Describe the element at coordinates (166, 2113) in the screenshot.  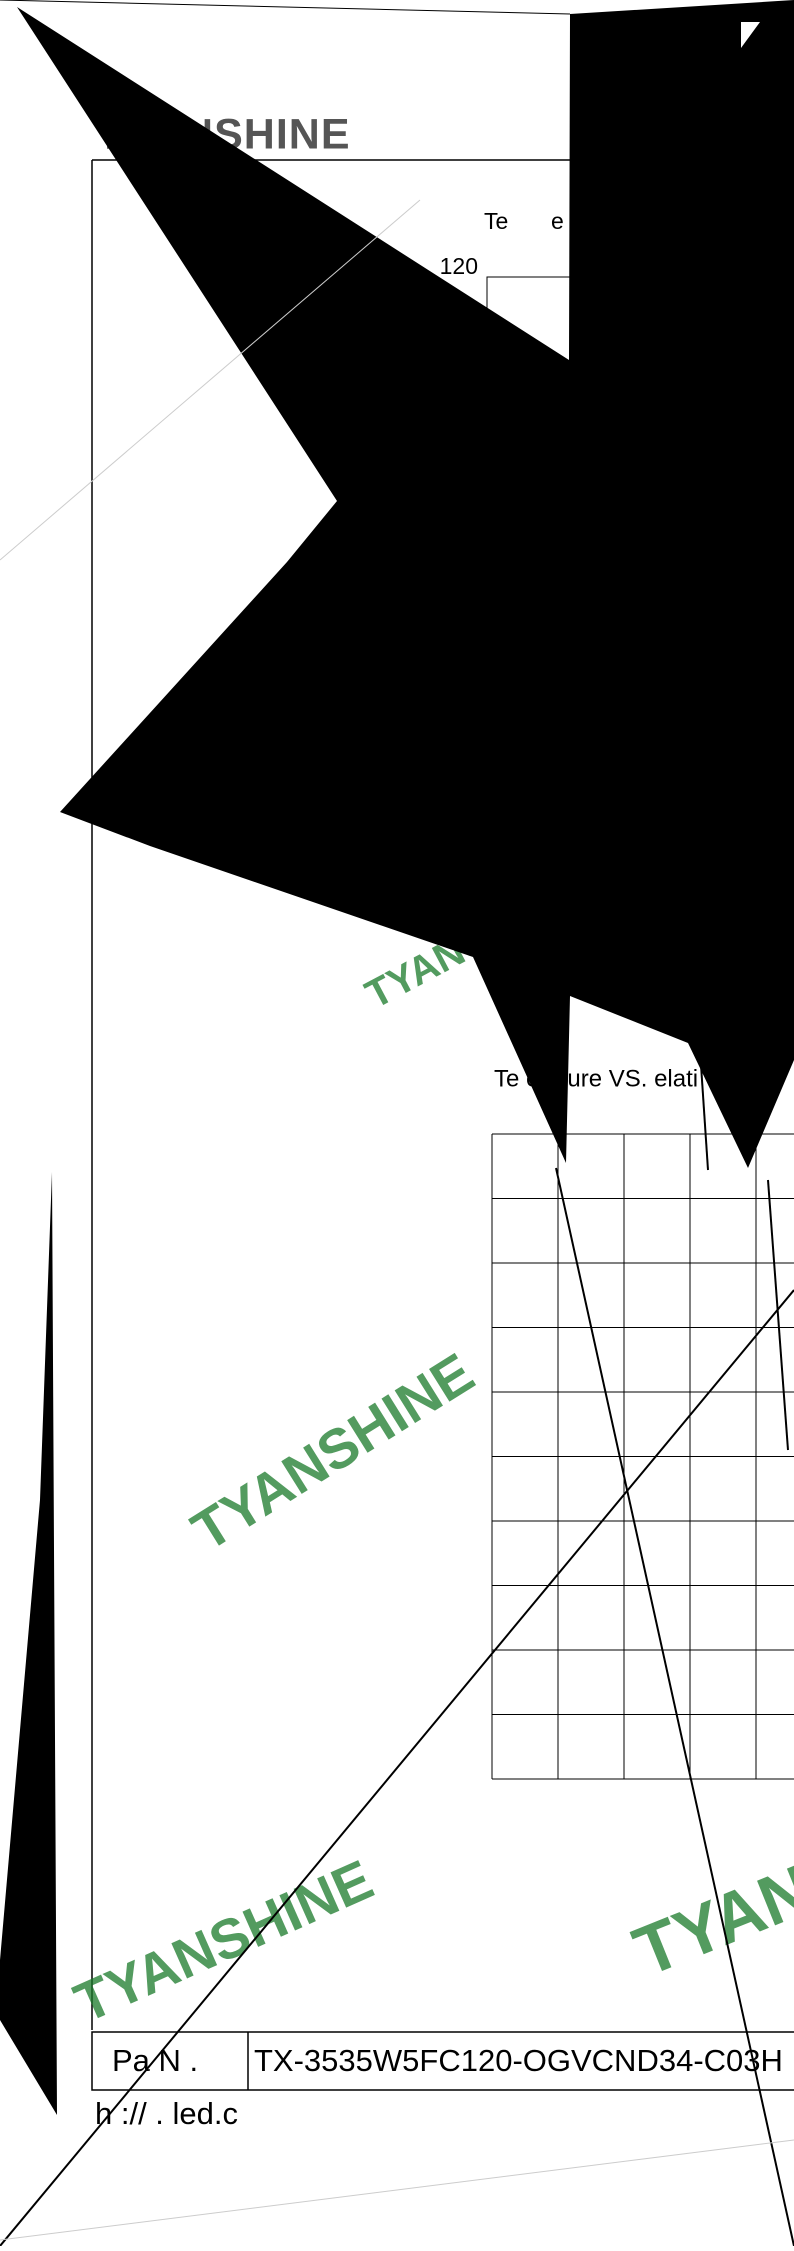
I see `url: h :// . led.c` at that location.